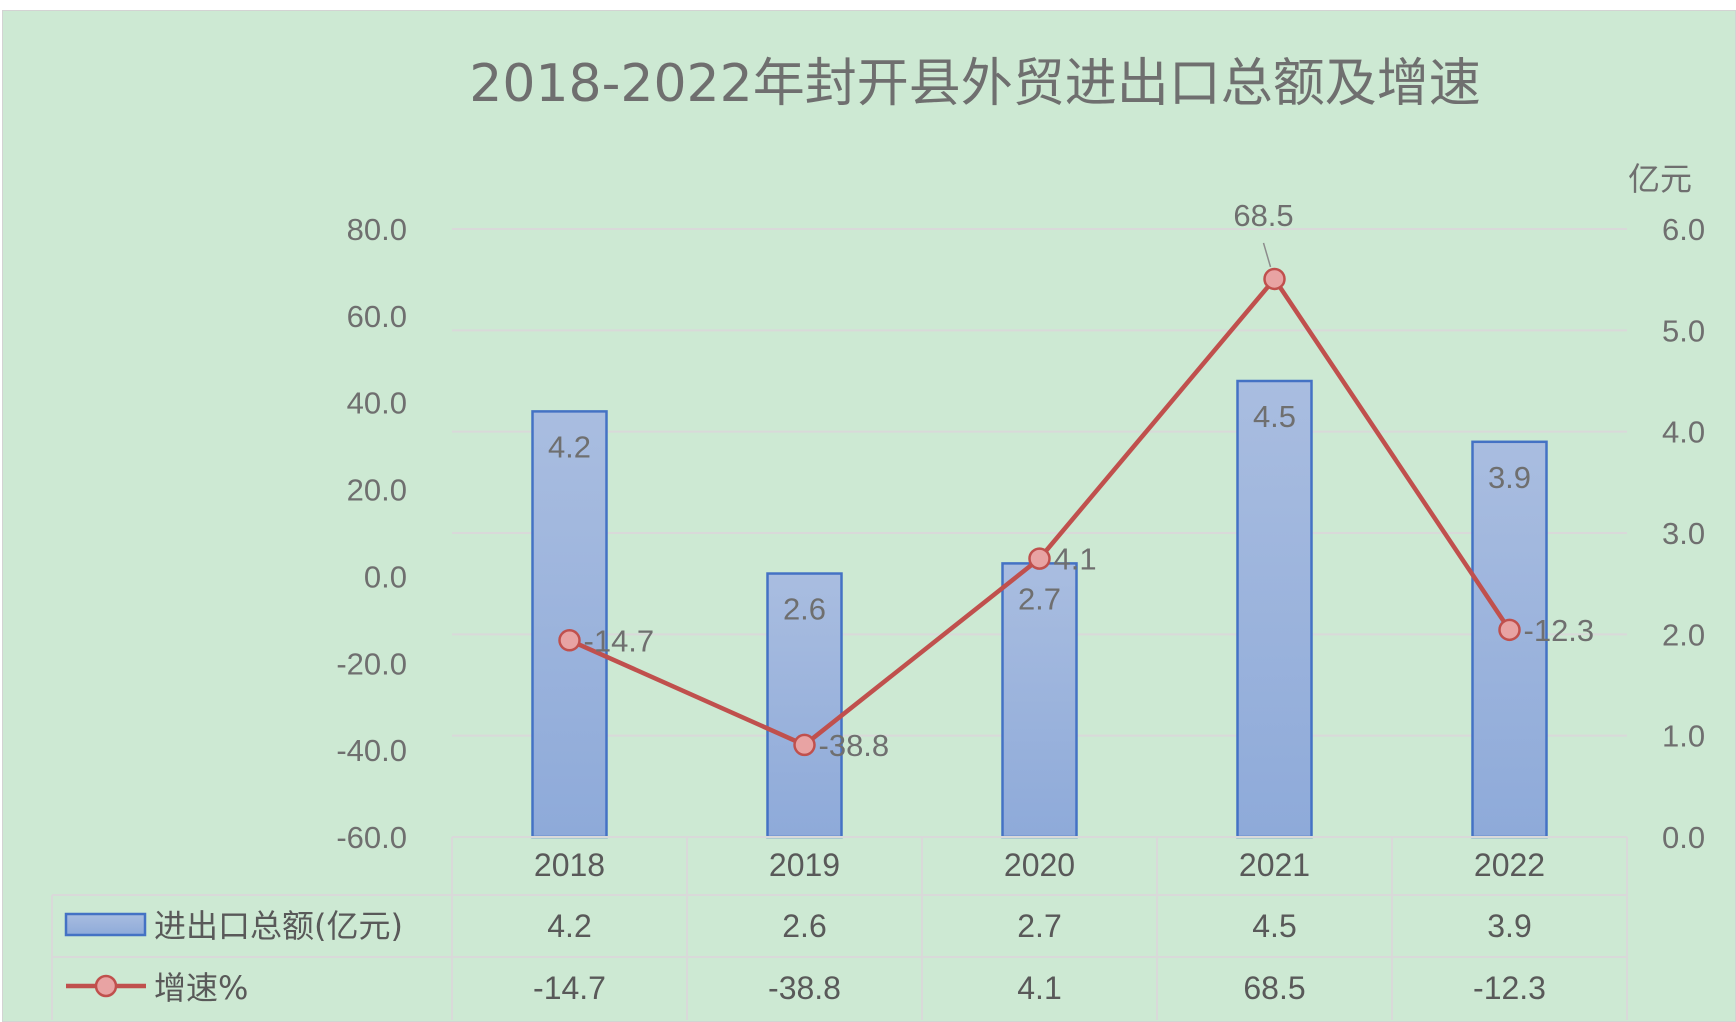  Describe the element at coordinates (569, 624) in the screenshot. I see `bar-2018` at that location.